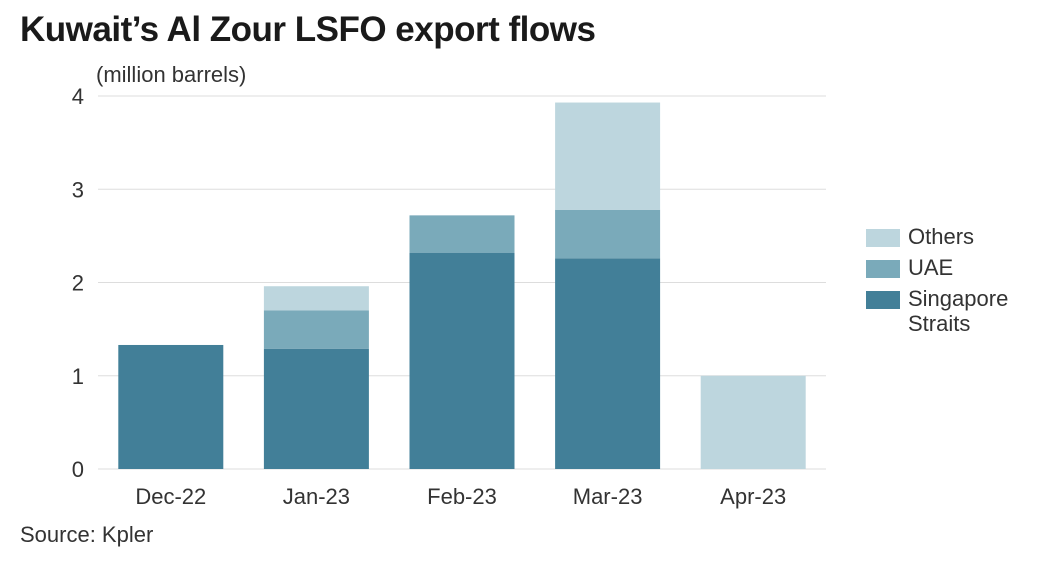 The image size is (1048, 572). I want to click on legend-swatch-singapore-straits, so click(883, 300).